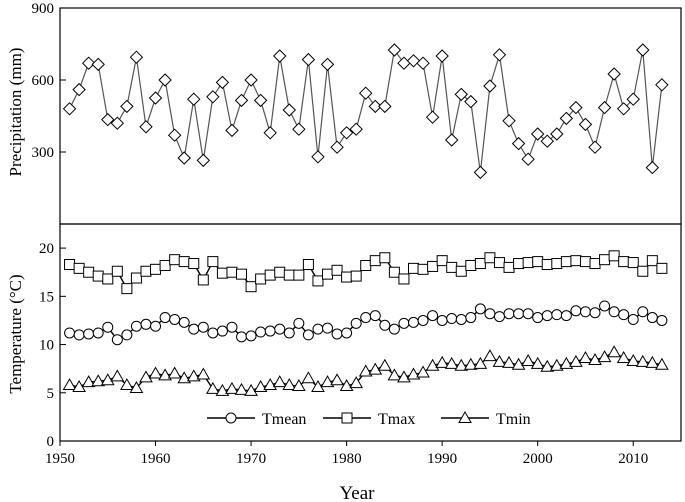 This screenshot has height=502, width=685. What do you see at coordinates (633, 459) in the screenshot?
I see `x-tick-label: 2010` at bounding box center [633, 459].